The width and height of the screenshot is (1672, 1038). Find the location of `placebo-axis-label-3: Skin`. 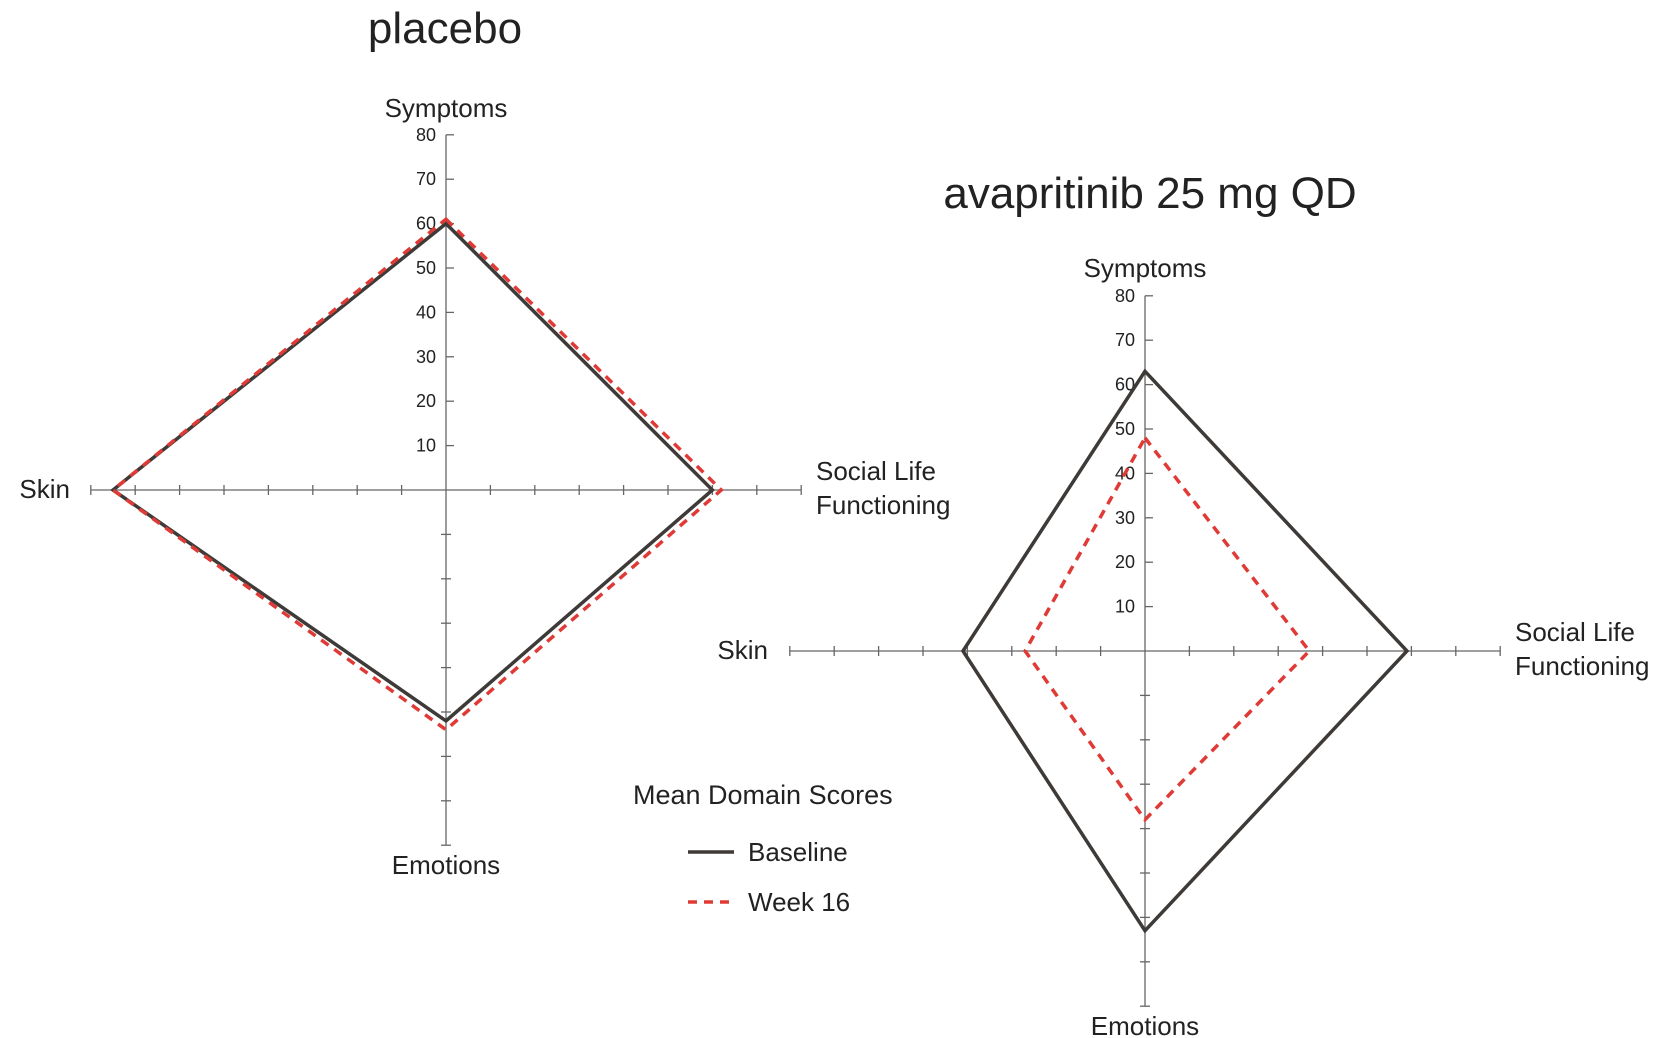

placebo-axis-label-3: Skin is located at coordinates (44, 489).